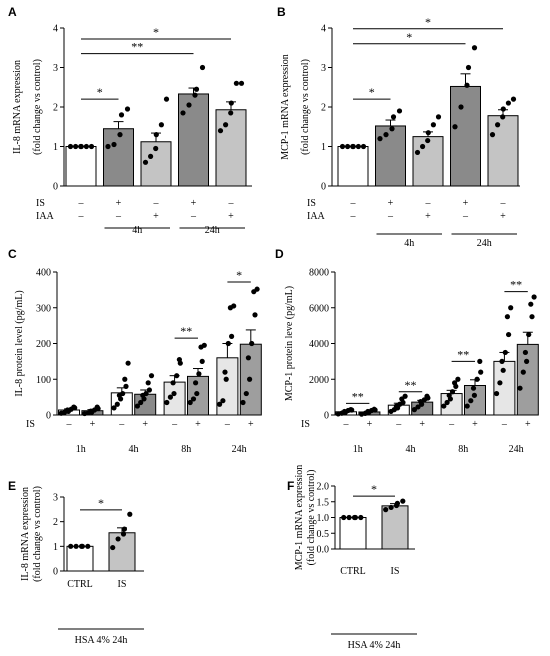 The image size is (550, 656). What do you see at coordinates (319, 273) in the screenshot?
I see `y-tick-label: 8000` at bounding box center [319, 273].